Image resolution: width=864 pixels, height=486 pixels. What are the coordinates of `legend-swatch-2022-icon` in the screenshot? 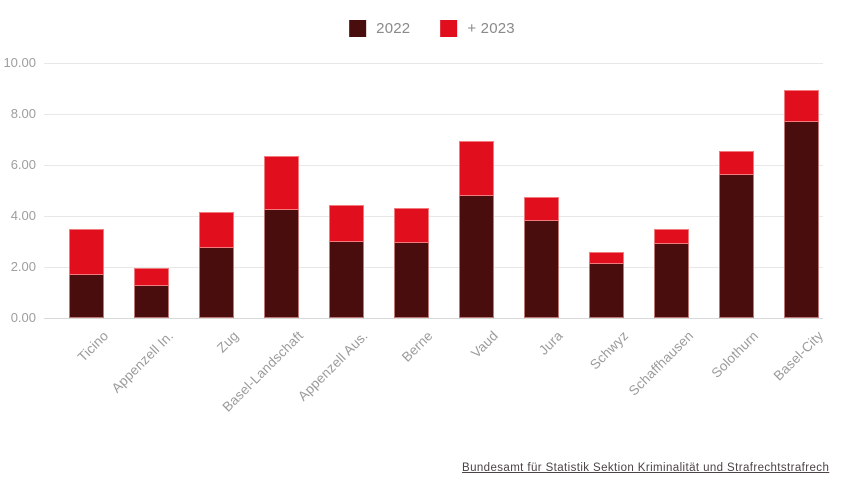 It's located at (358, 28).